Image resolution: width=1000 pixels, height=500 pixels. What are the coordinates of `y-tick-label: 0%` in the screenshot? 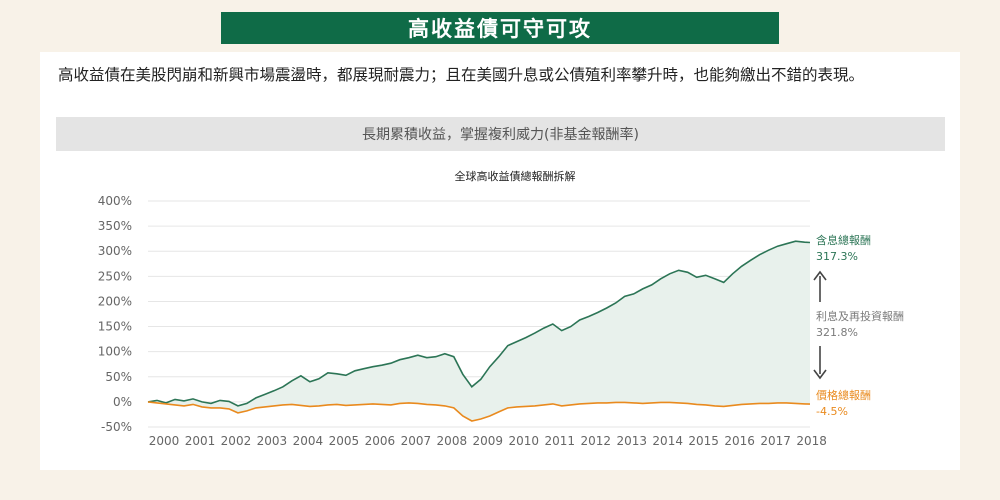 It's located at (122, 402).